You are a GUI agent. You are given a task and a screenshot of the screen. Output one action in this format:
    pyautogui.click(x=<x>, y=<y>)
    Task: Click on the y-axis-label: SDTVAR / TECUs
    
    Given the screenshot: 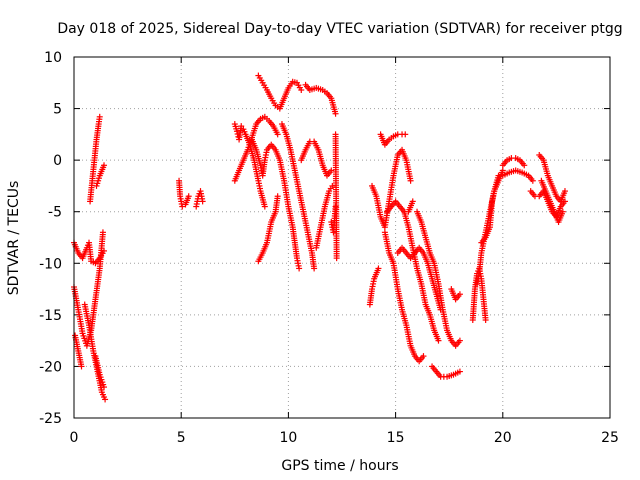 What is the action you would take?
    pyautogui.click(x=14, y=238)
    